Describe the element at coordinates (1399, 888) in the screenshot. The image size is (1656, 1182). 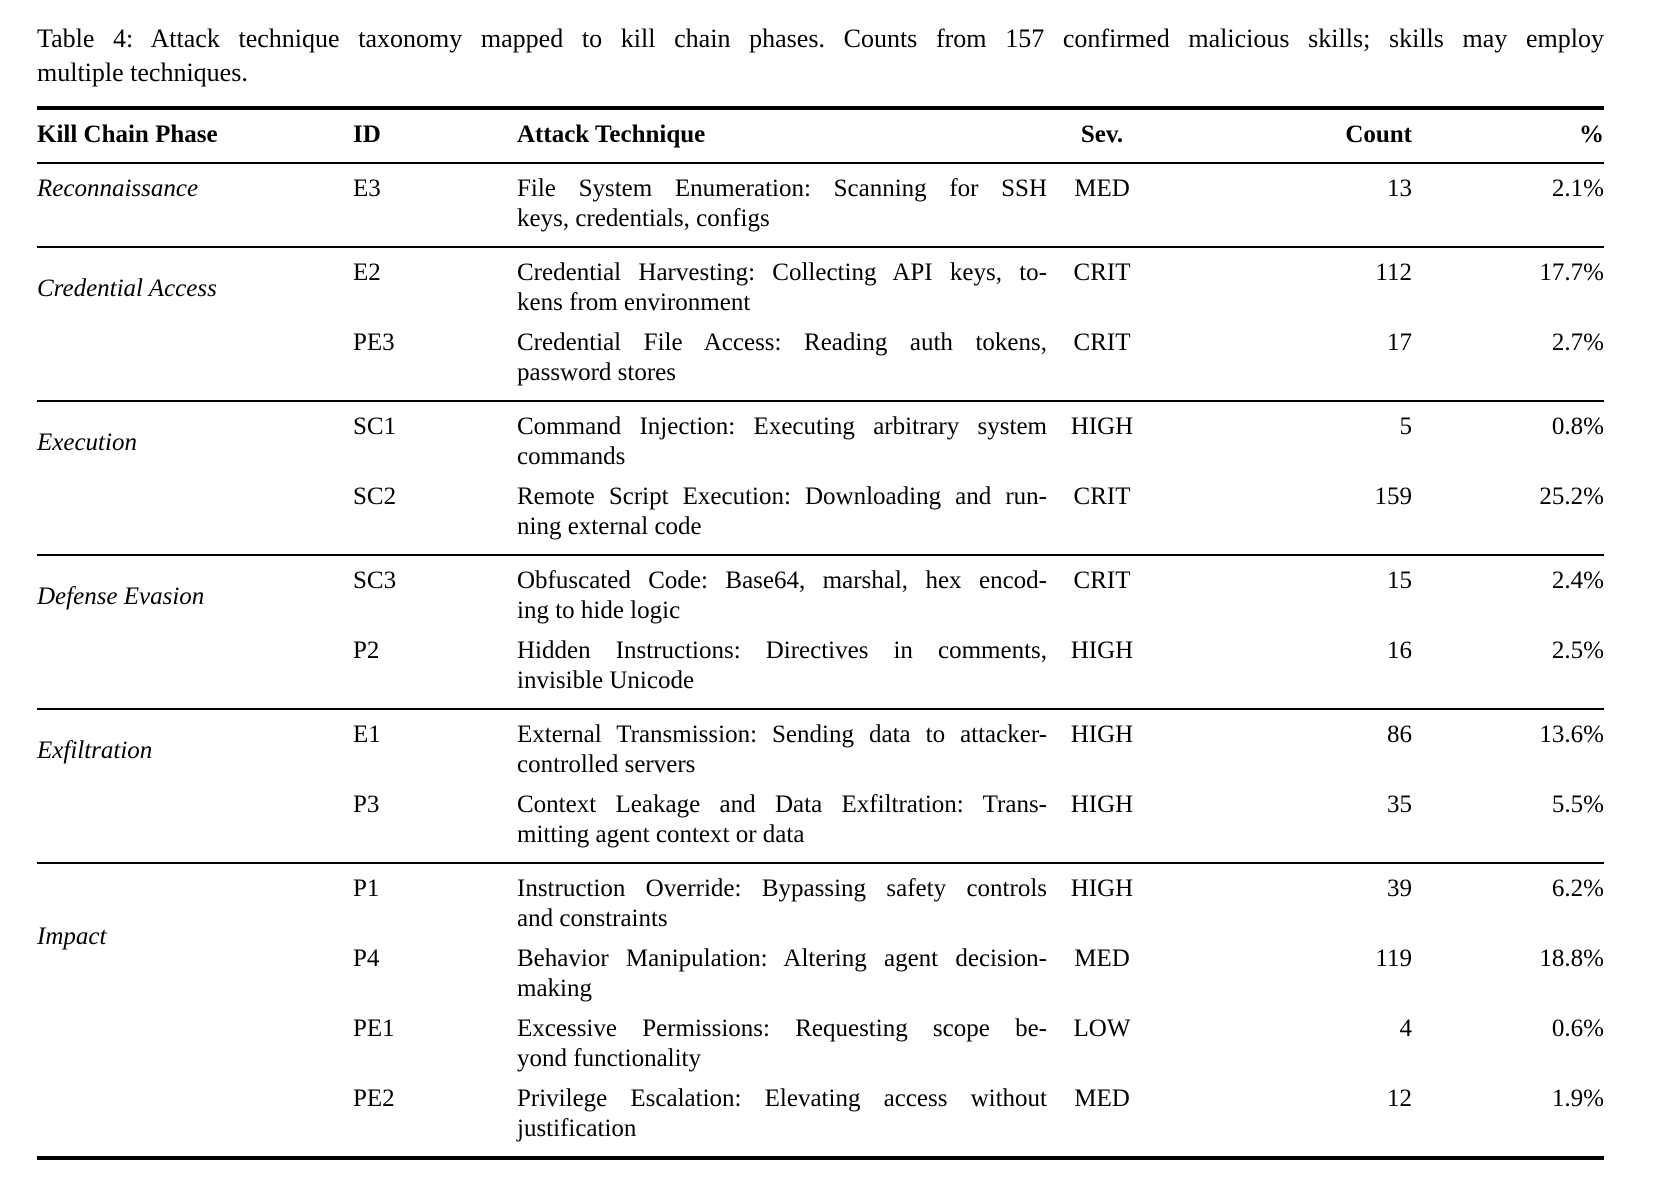
I see `count-cell: 39` at that location.